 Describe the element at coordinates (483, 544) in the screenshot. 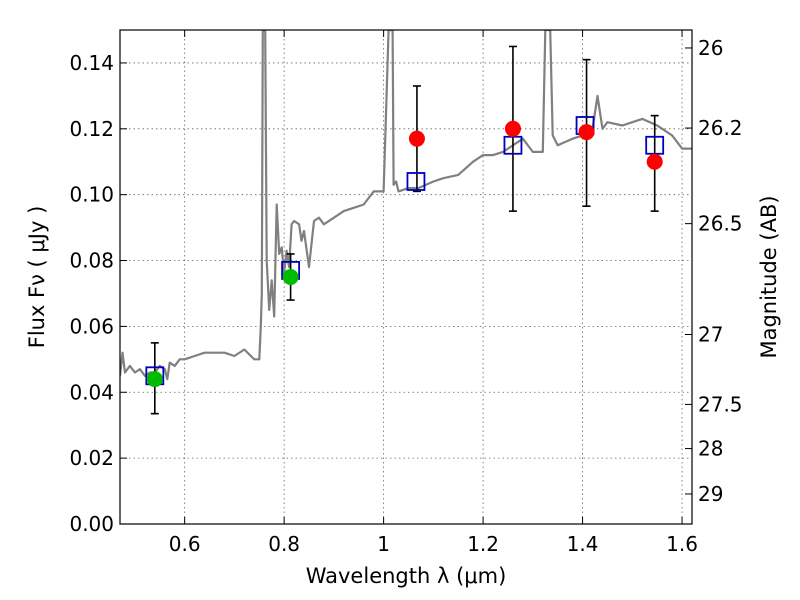

I see `x-tick-label: 1.2` at that location.